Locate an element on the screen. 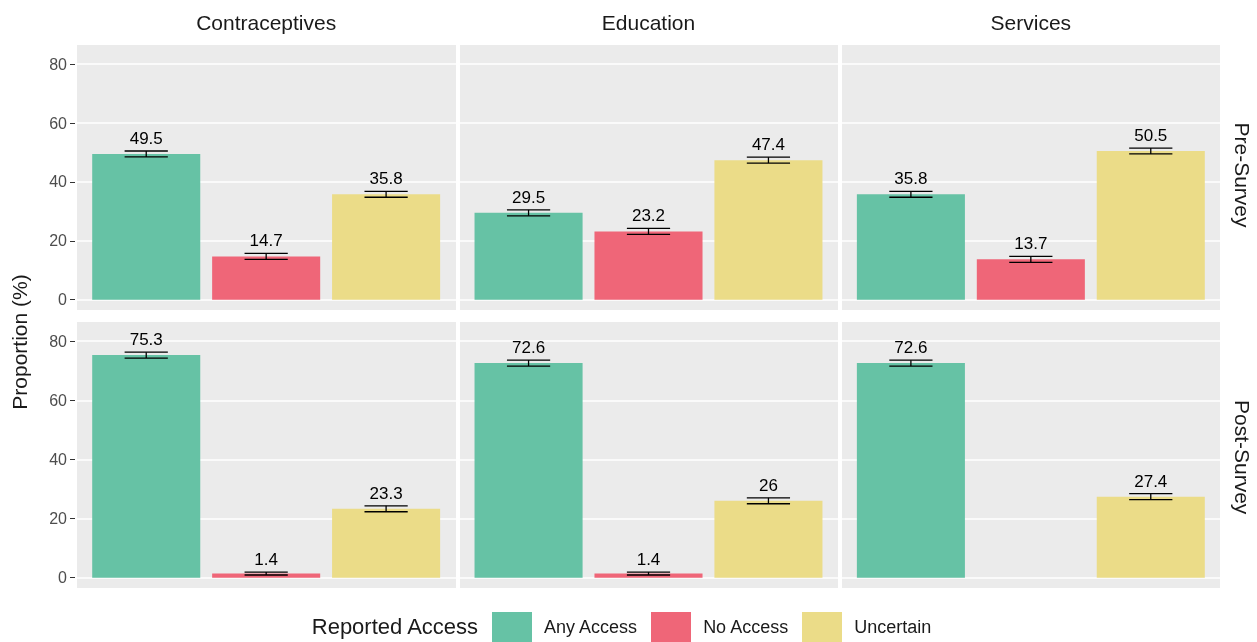  legend-title: Reported Access is located at coordinates (395, 627).